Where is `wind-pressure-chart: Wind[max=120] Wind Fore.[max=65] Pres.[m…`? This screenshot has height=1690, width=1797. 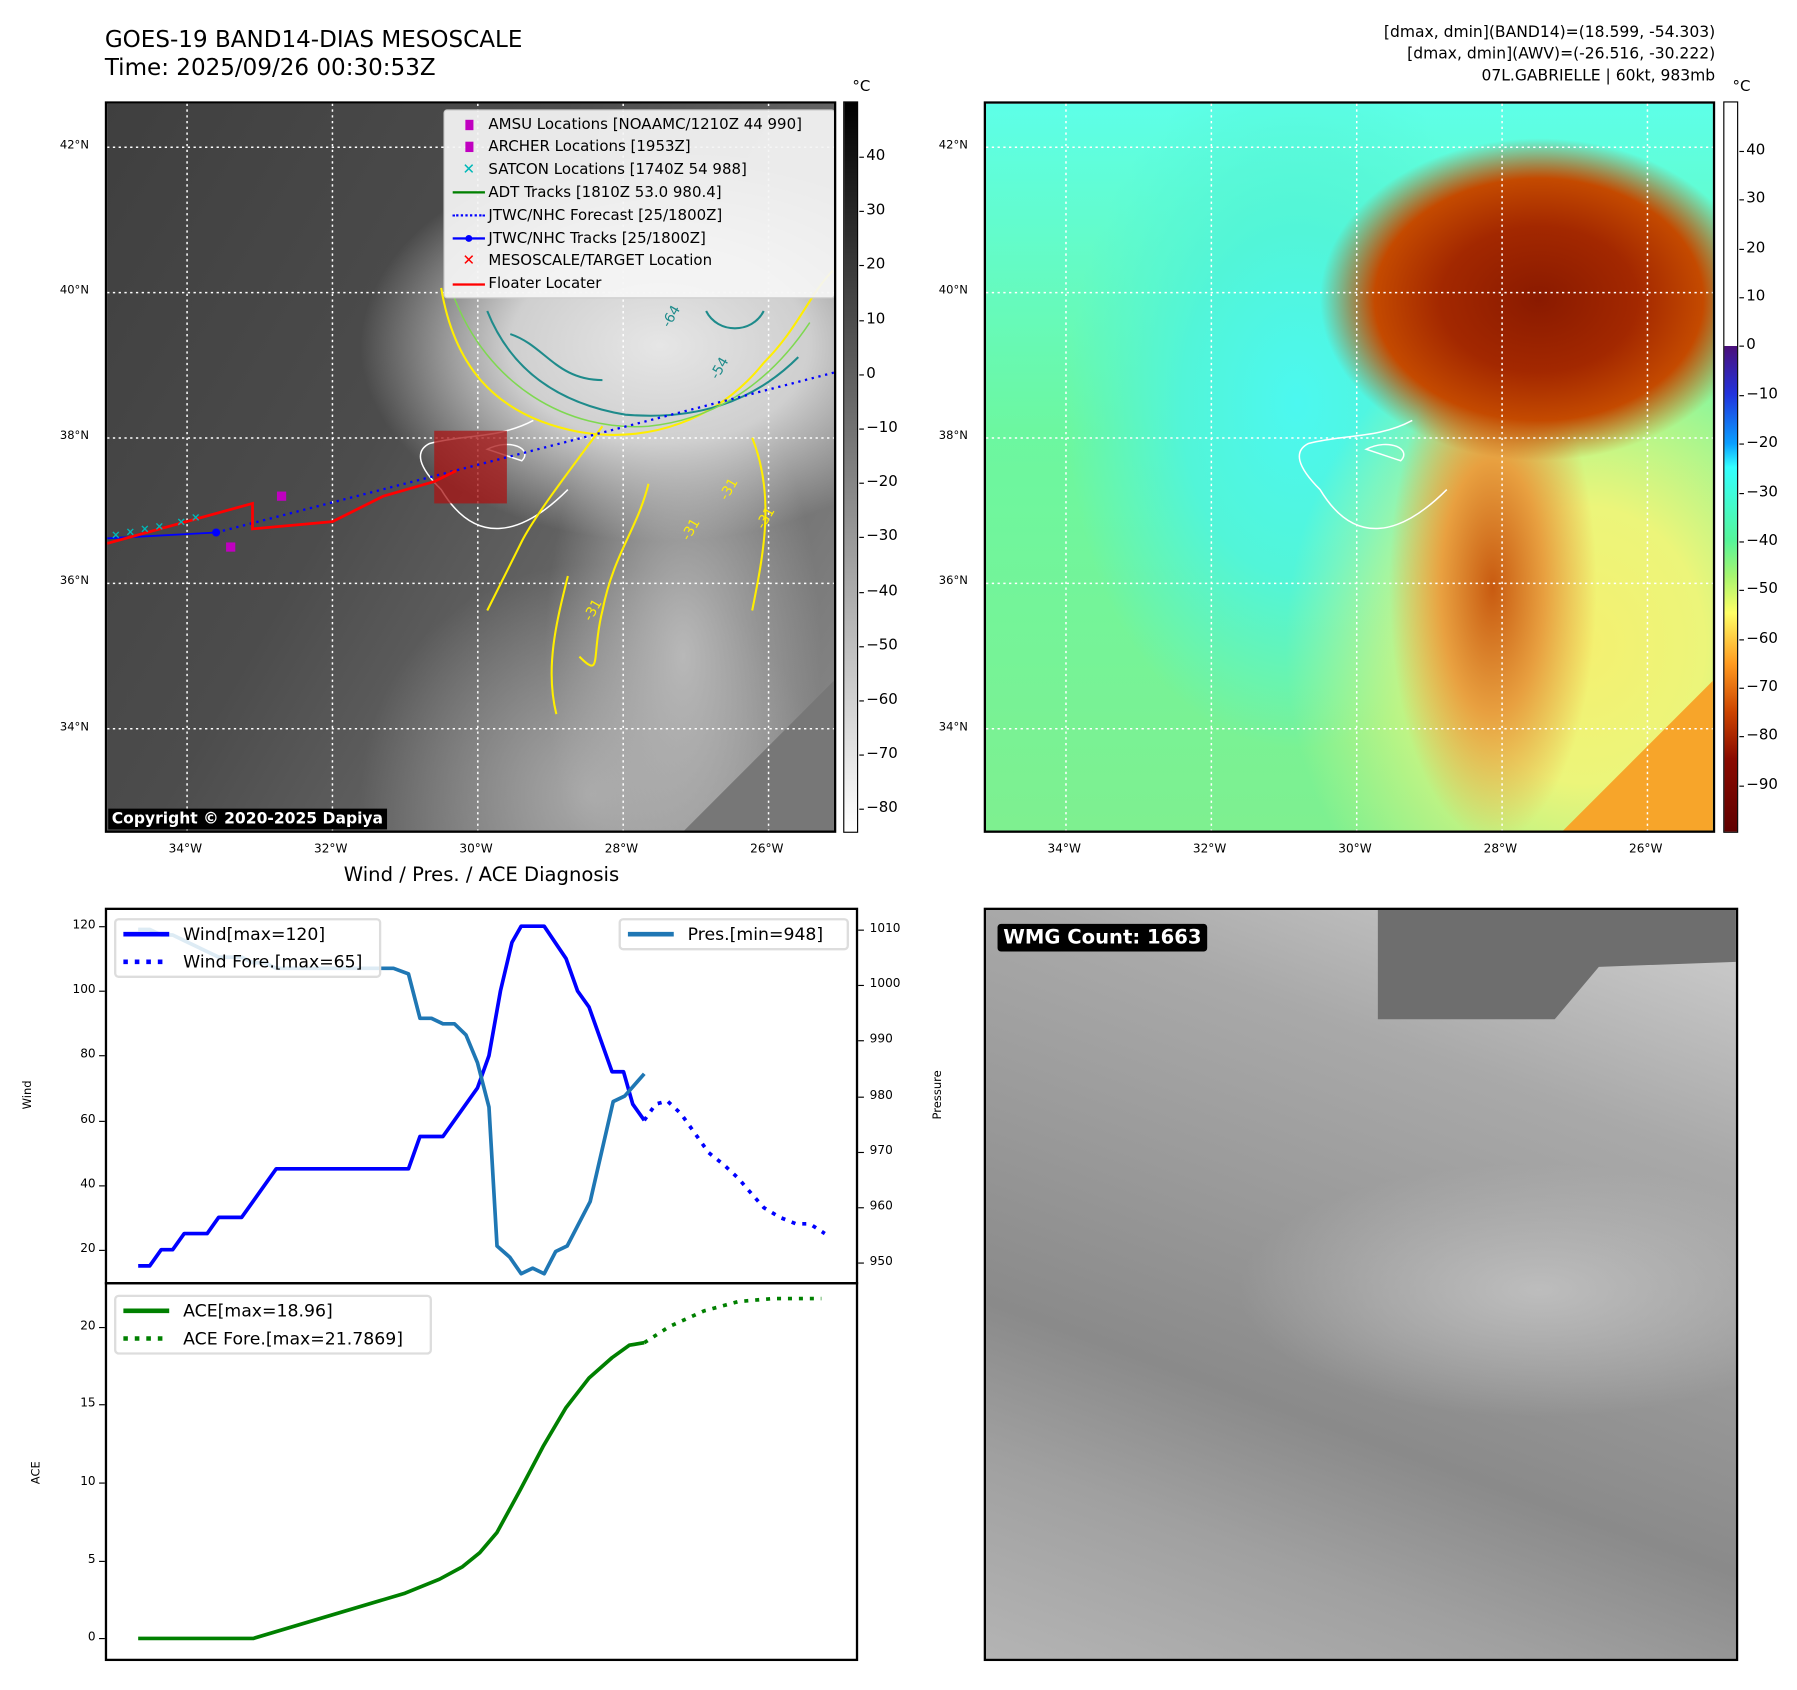 wind-pressure-chart: Wind[max=120] Wind Fore.[max=65] Pres.[m… is located at coordinates (481, 1096).